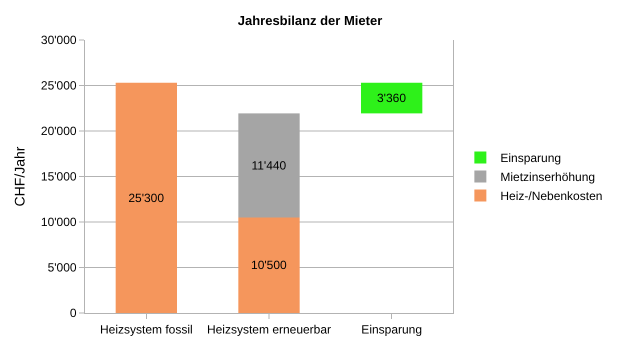  What do you see at coordinates (58, 40) in the screenshot?
I see `y-tick-label: 30'000` at bounding box center [58, 40].